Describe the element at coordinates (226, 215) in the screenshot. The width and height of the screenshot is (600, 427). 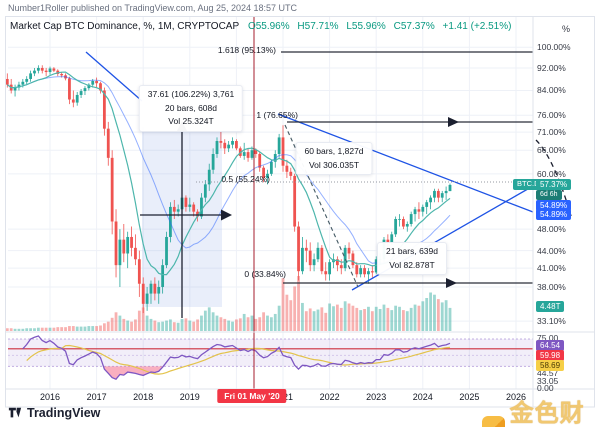
I see `horizontal-arrowhead` at that location.